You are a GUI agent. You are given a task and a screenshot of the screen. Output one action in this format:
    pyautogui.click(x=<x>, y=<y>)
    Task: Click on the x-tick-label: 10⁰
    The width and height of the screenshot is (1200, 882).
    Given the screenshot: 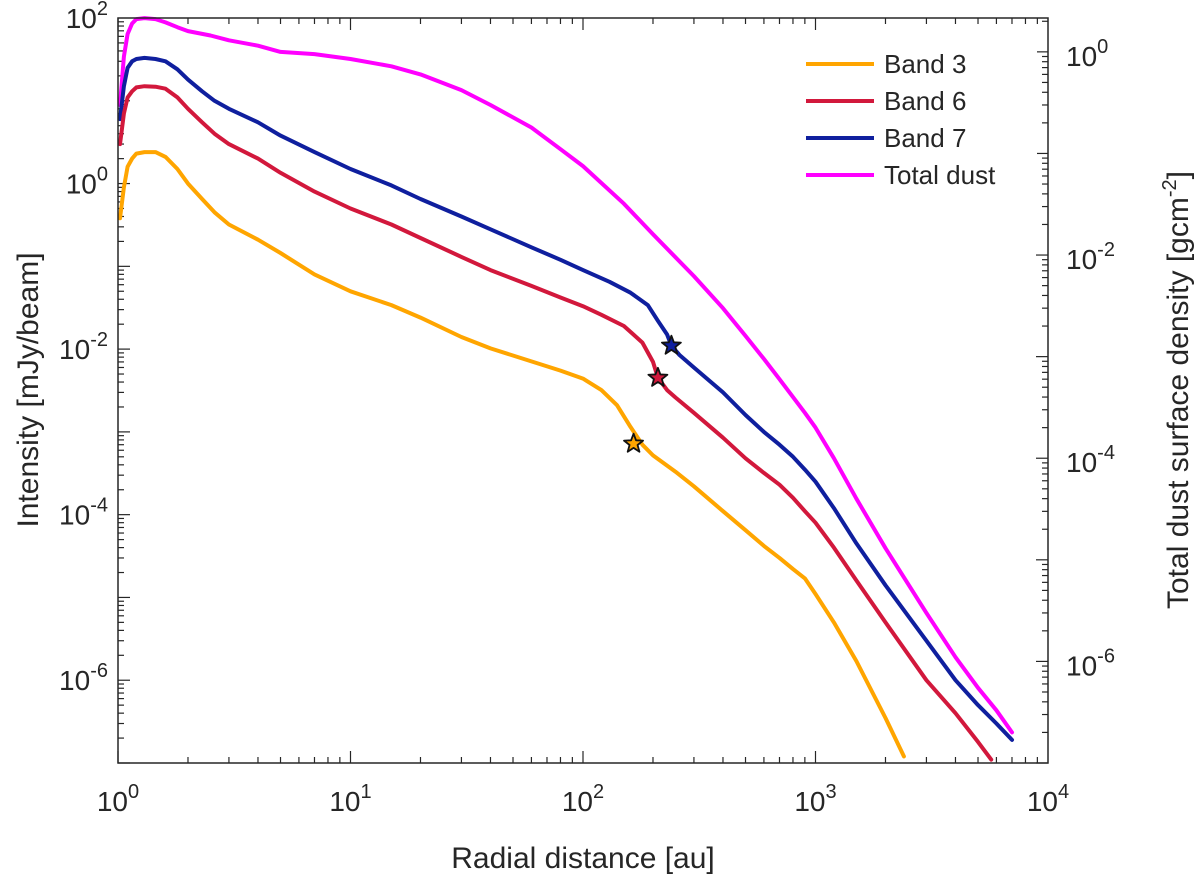 What is the action you would take?
    pyautogui.click(x=118, y=799)
    